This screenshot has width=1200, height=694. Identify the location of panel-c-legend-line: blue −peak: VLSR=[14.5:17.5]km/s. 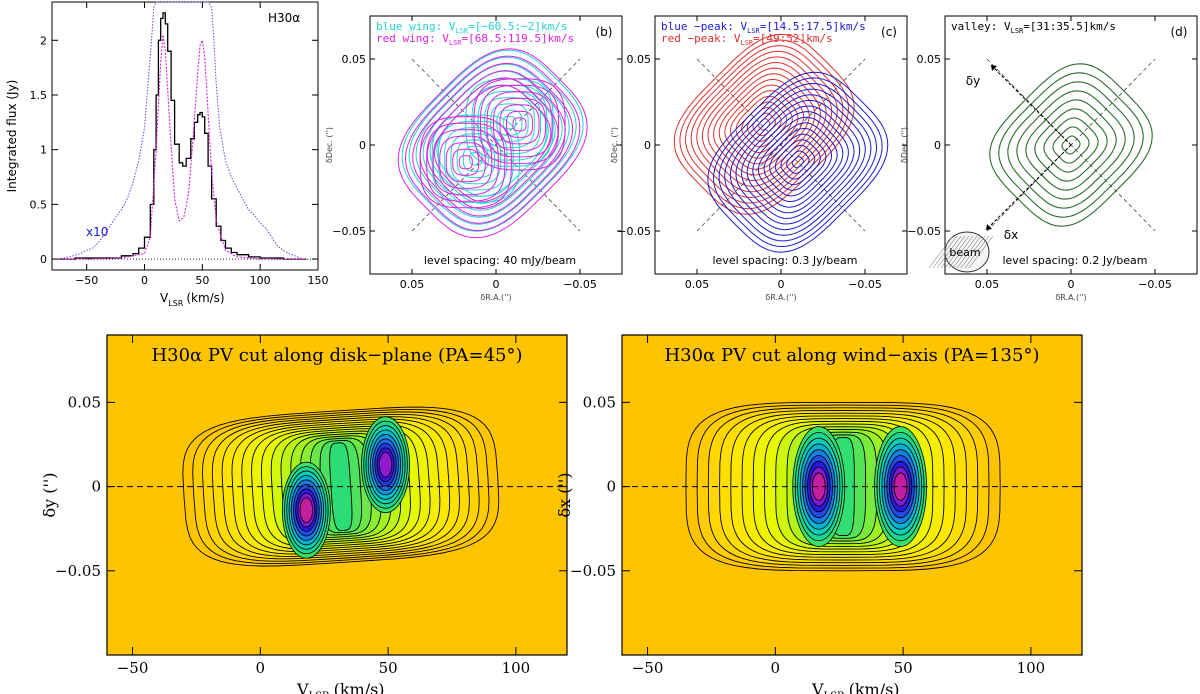
(763, 27).